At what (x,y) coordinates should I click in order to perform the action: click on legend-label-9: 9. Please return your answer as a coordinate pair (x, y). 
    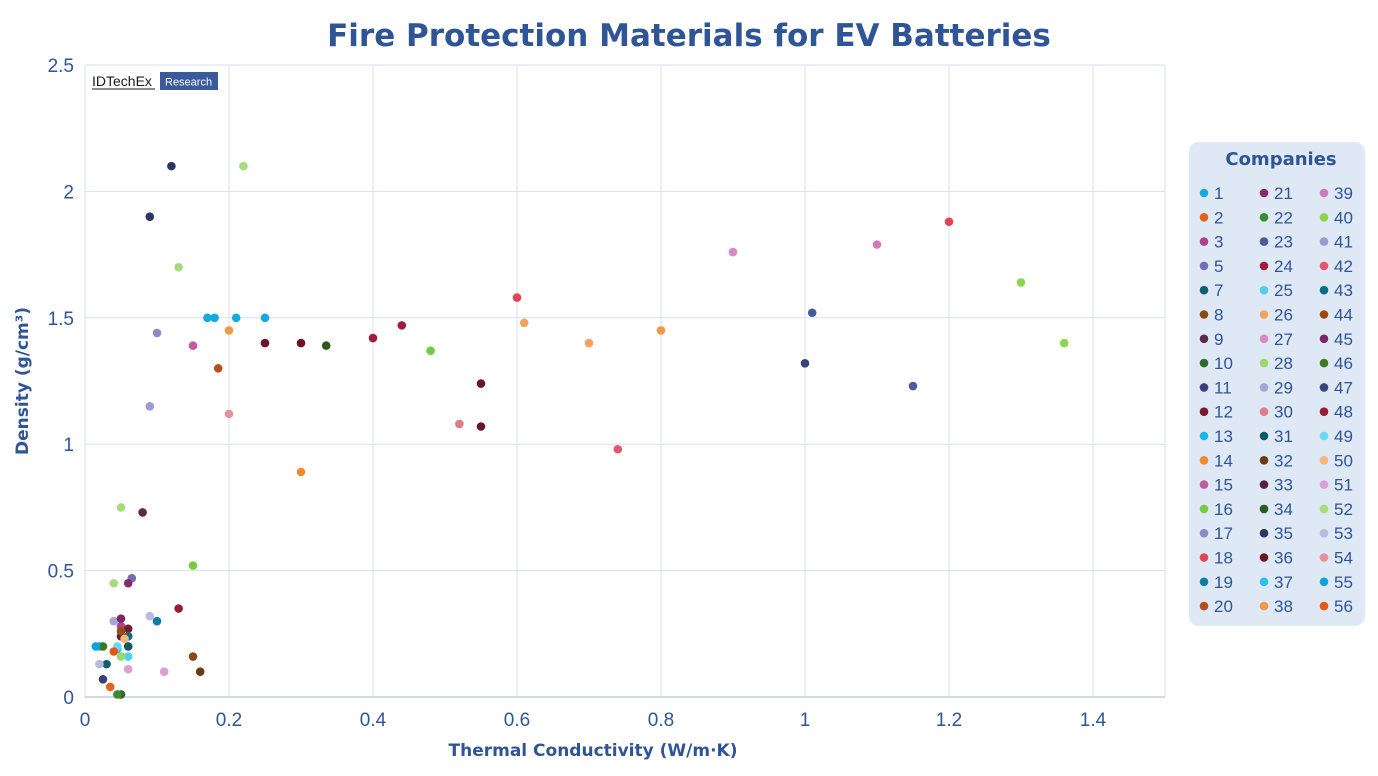
    Looking at the image, I should click on (1218, 339).